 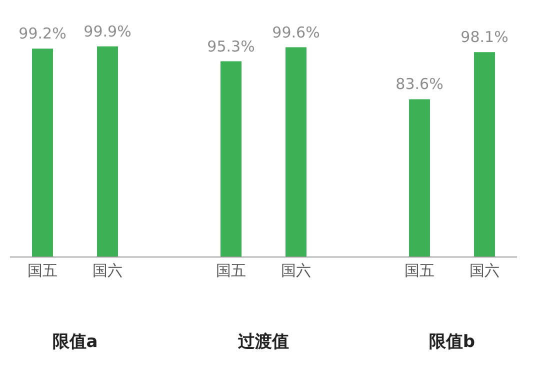 I want to click on data-label: 83.6%, so click(x=420, y=84).